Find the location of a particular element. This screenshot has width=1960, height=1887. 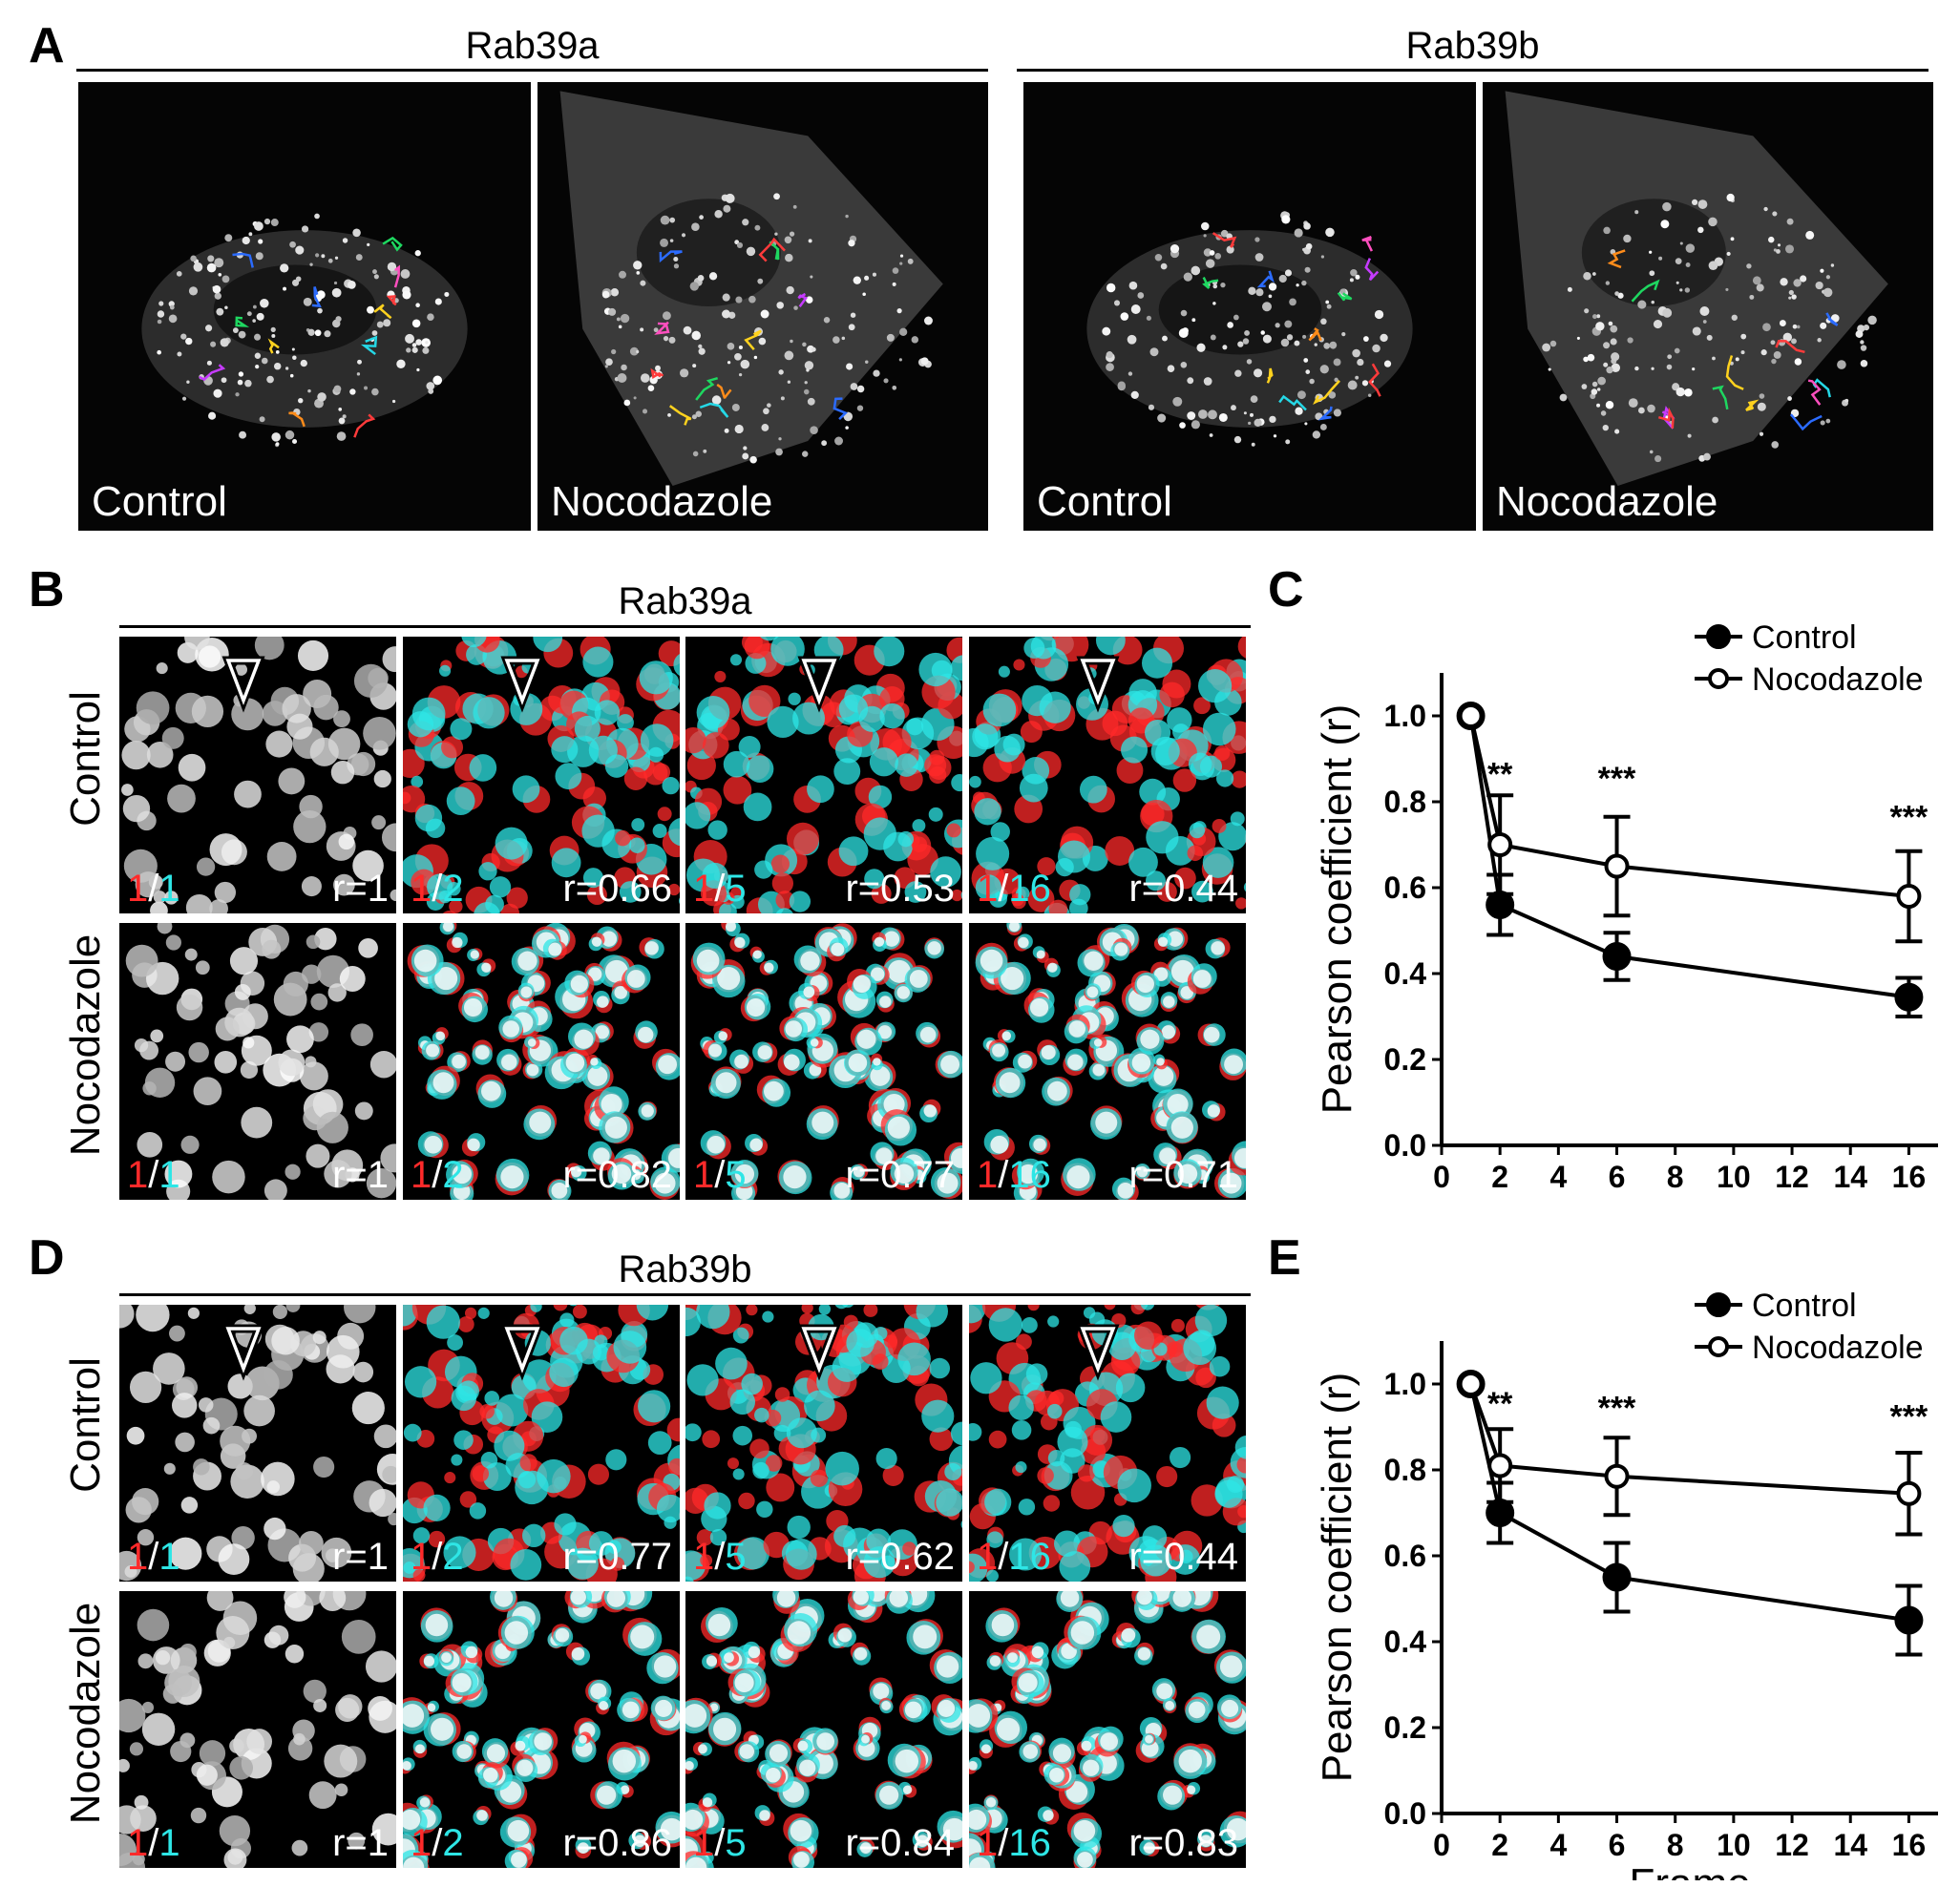

frame-pair-label: 1/16 is located at coordinates (1014, 1175).